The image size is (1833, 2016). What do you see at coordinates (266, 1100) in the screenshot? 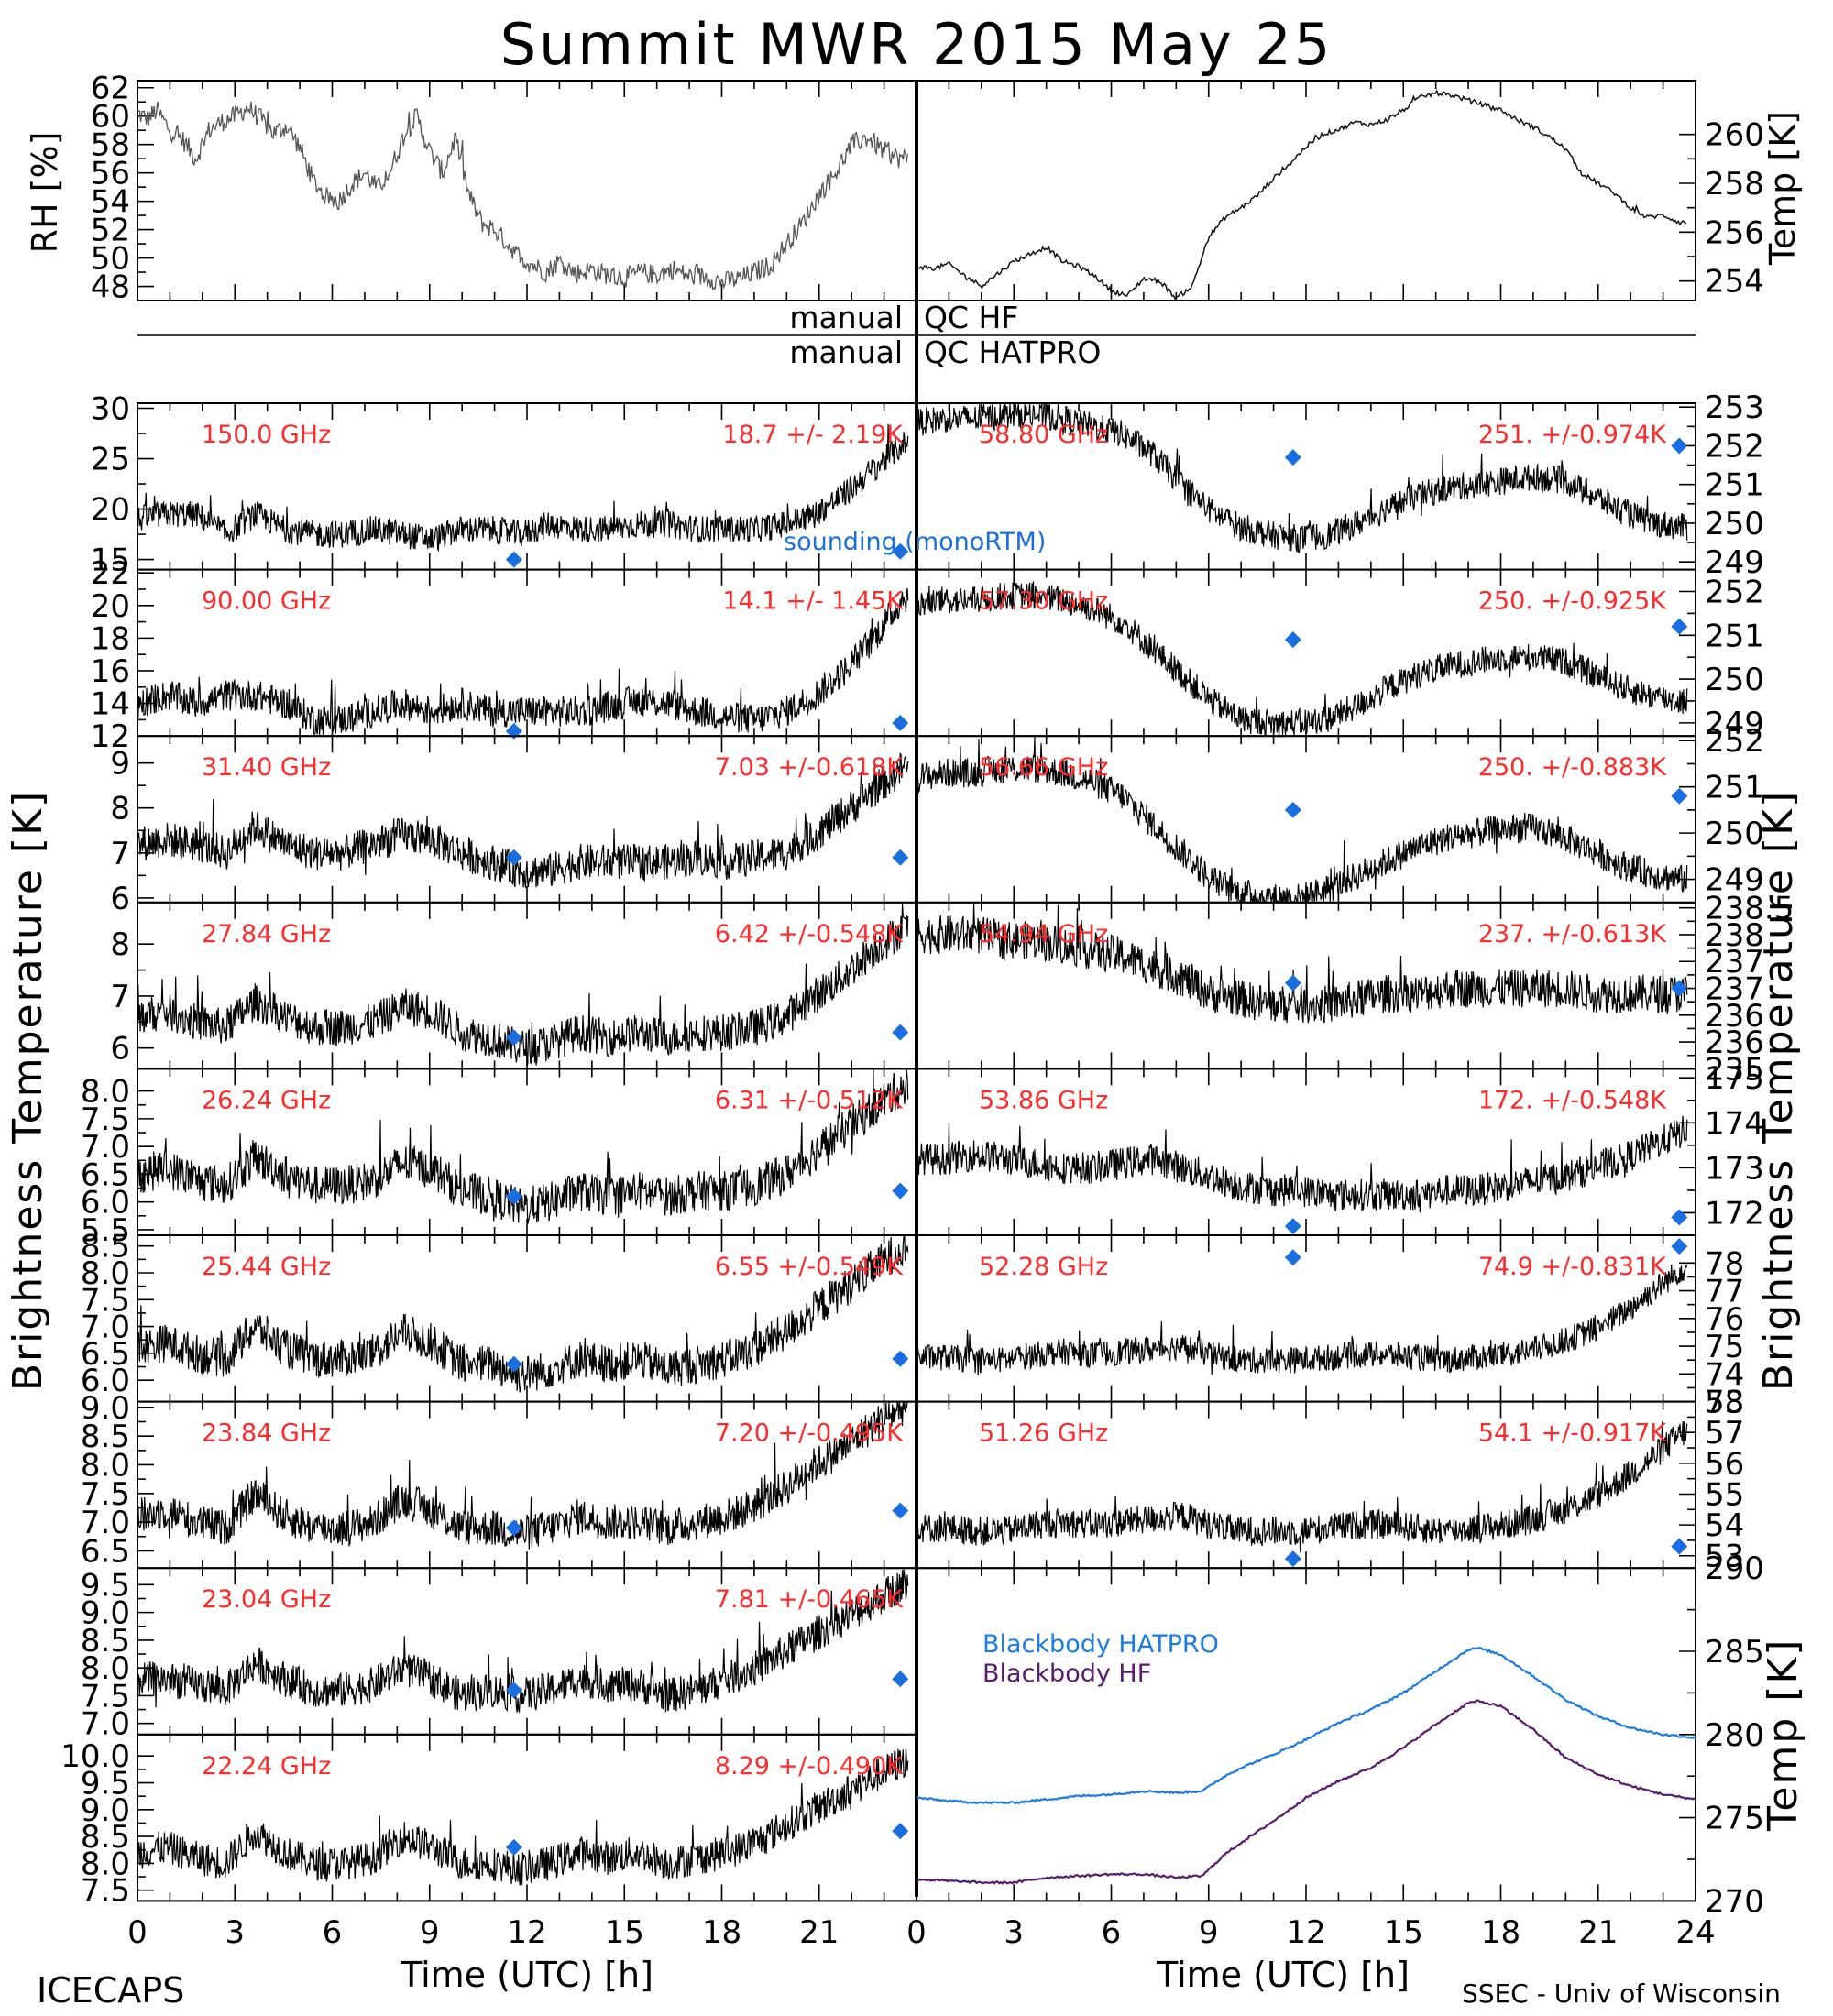
I see `channel-frequency-label: 26.24 GHz` at bounding box center [266, 1100].